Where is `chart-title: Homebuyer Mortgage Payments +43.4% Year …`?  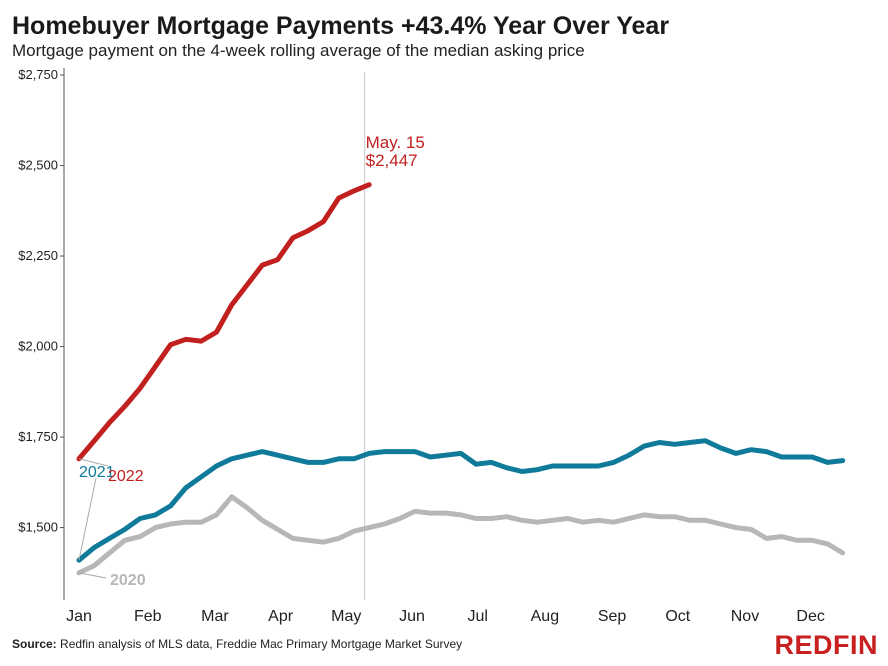 chart-title: Homebuyer Mortgage Payments +43.4% Year … is located at coordinates (341, 26).